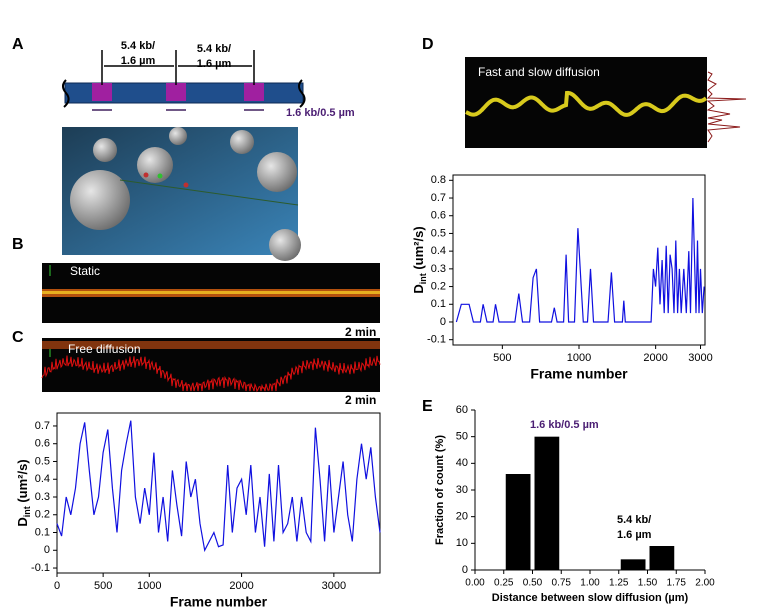 The width and height of the screenshot is (764, 613). I want to click on site-label: 1.6 kb/0.5 µm, so click(320, 113).